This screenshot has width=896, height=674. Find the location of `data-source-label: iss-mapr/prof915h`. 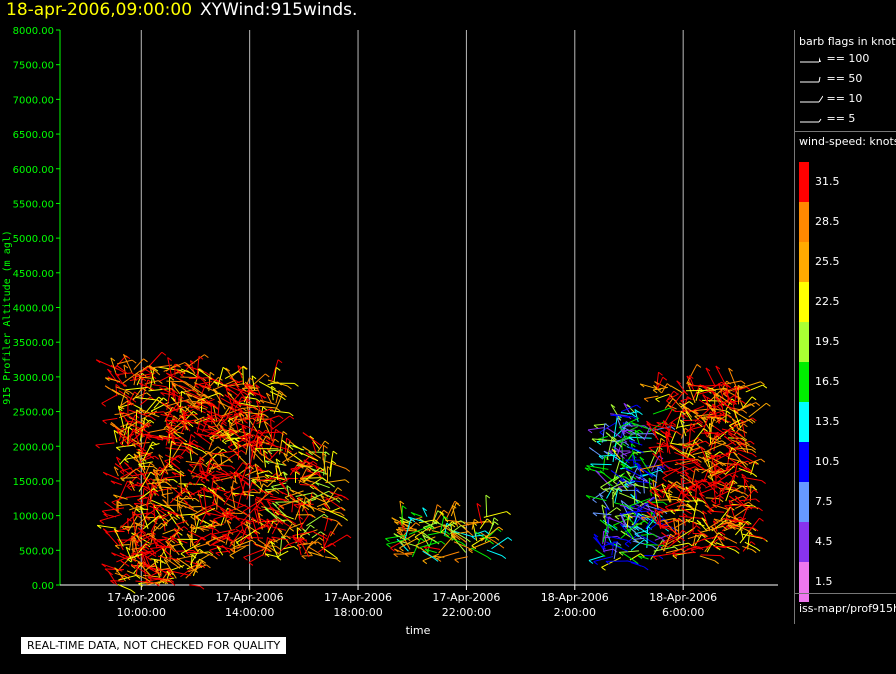

data-source-label: iss-mapr/prof915h is located at coordinates (847, 608).